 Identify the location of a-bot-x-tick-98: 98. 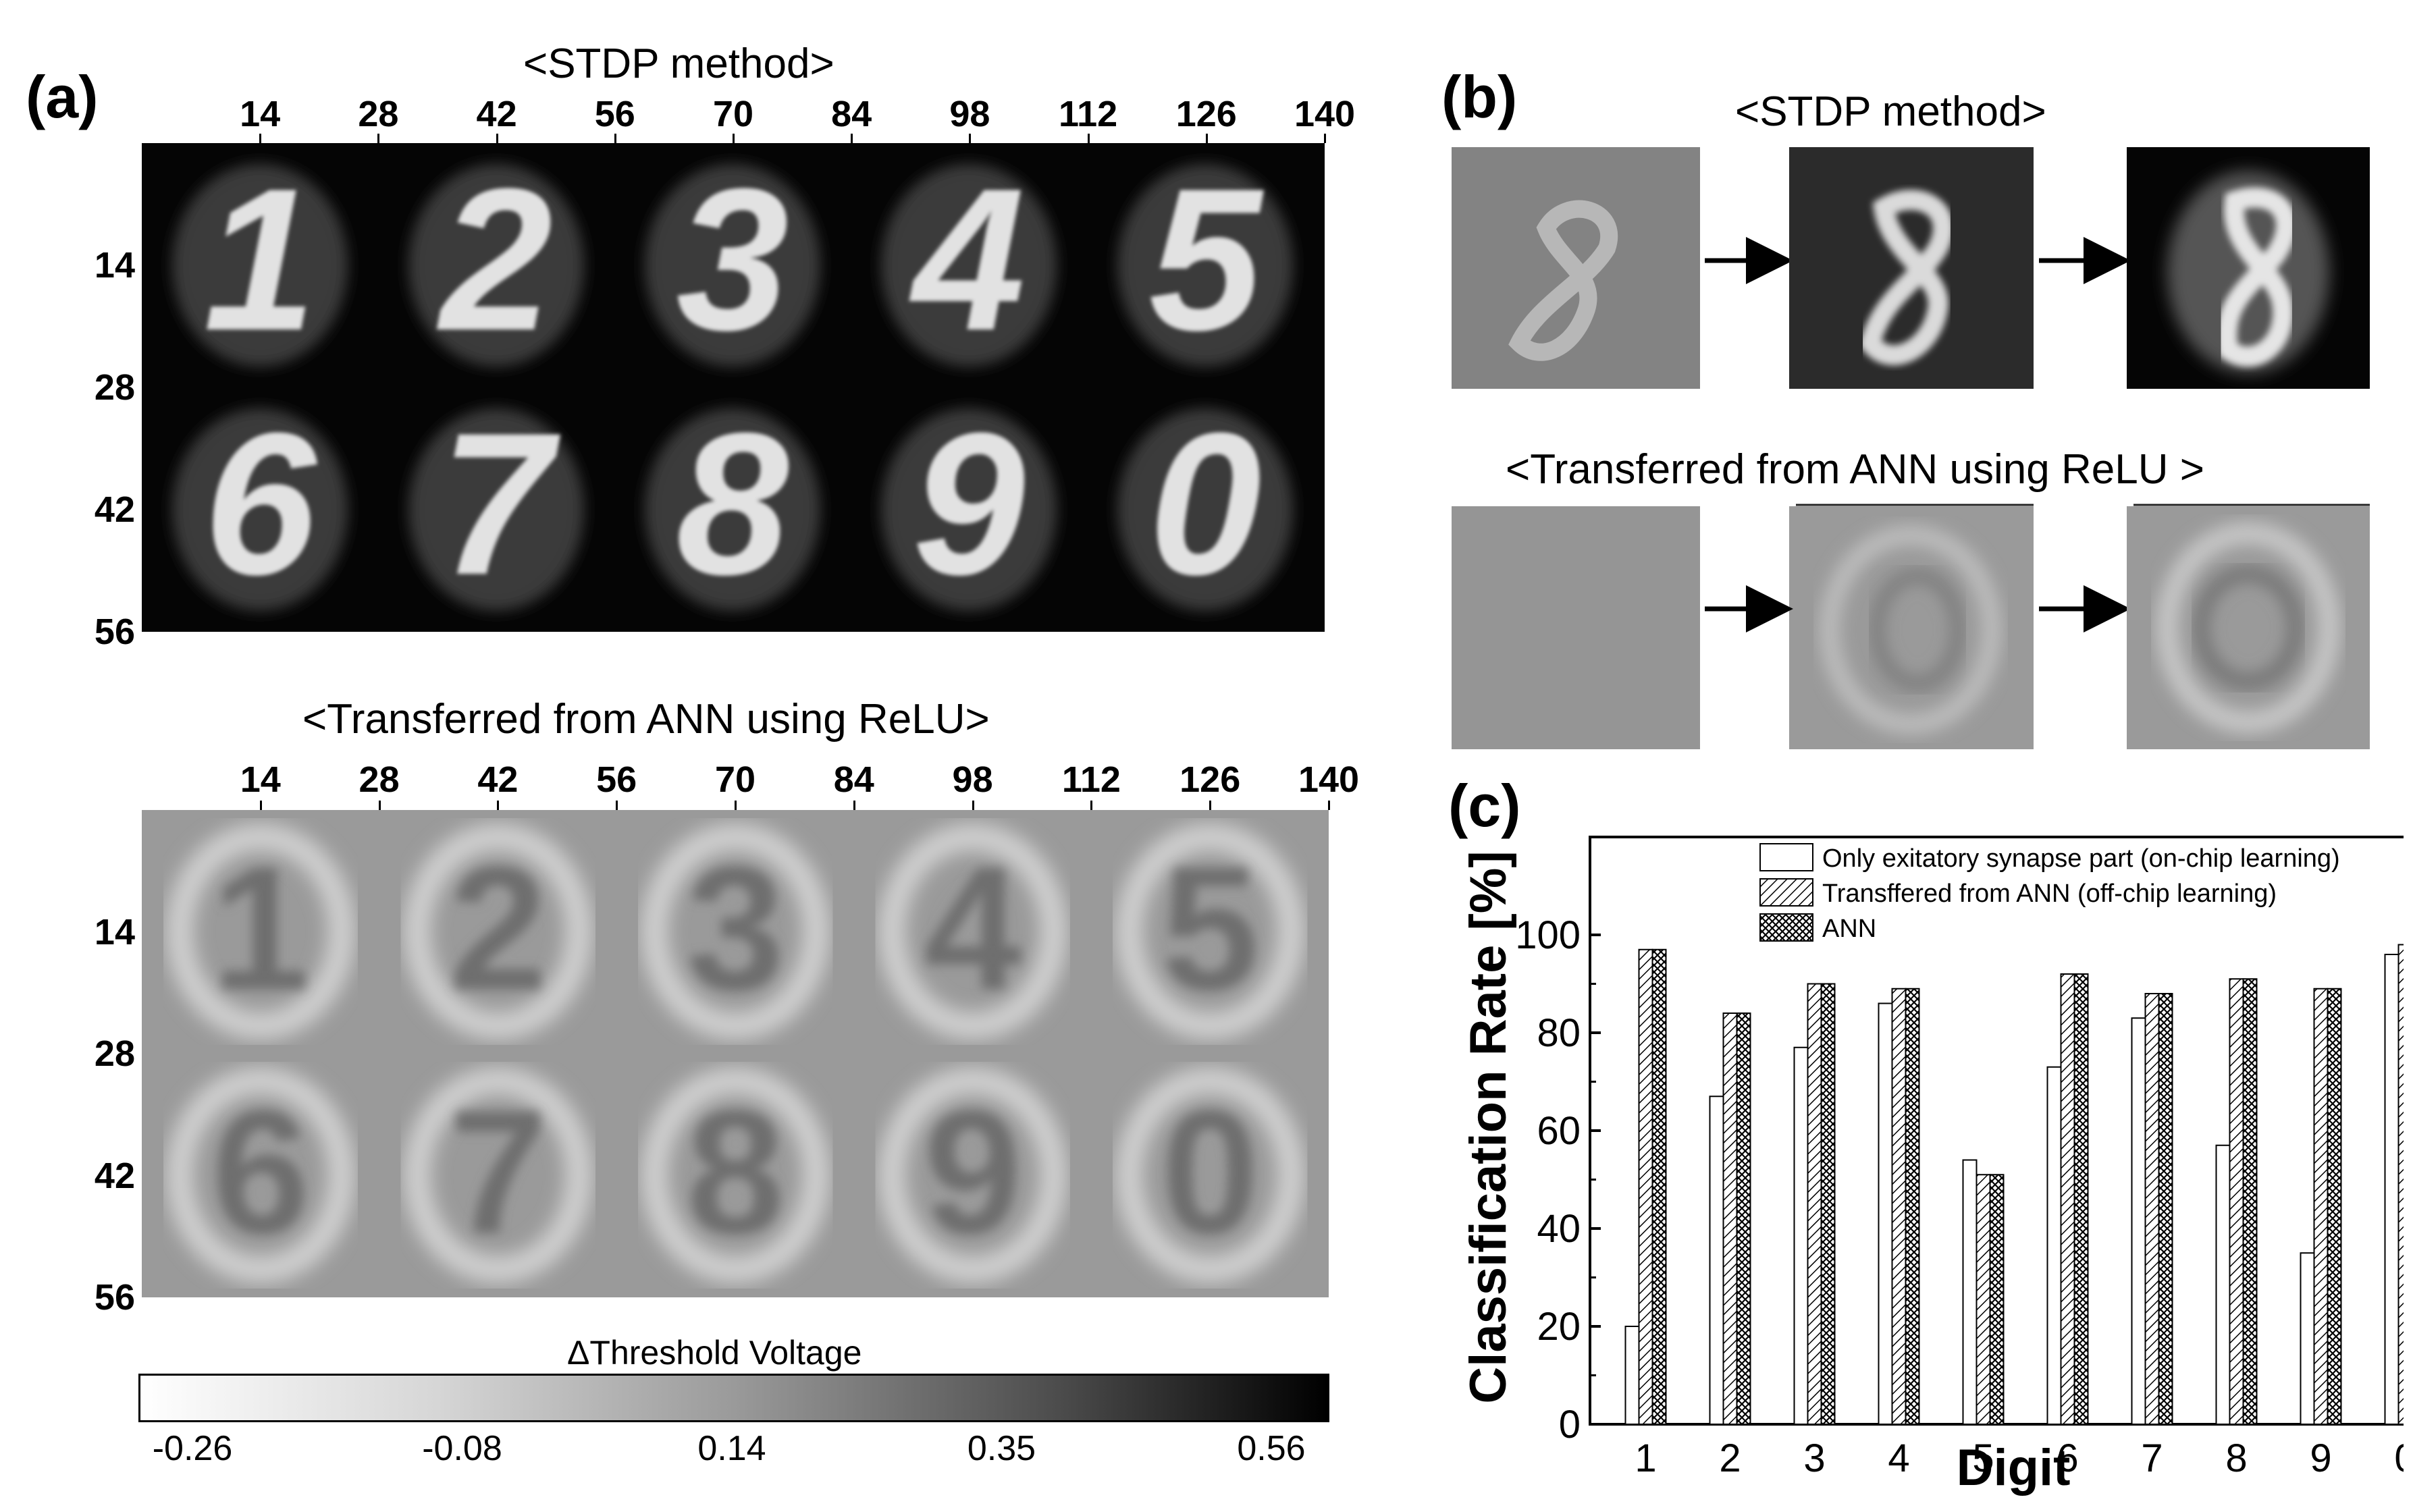
(972, 779).